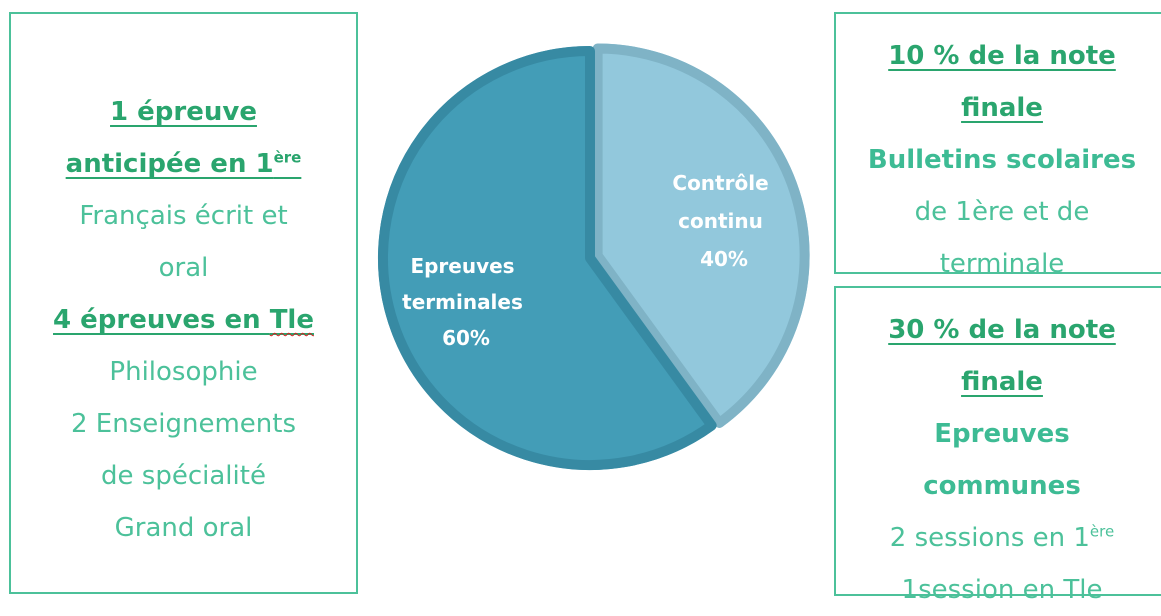 Image resolution: width=1161 pixels, height=616 pixels. I want to click on right-bottom-heading-2: finale, so click(1002, 382).